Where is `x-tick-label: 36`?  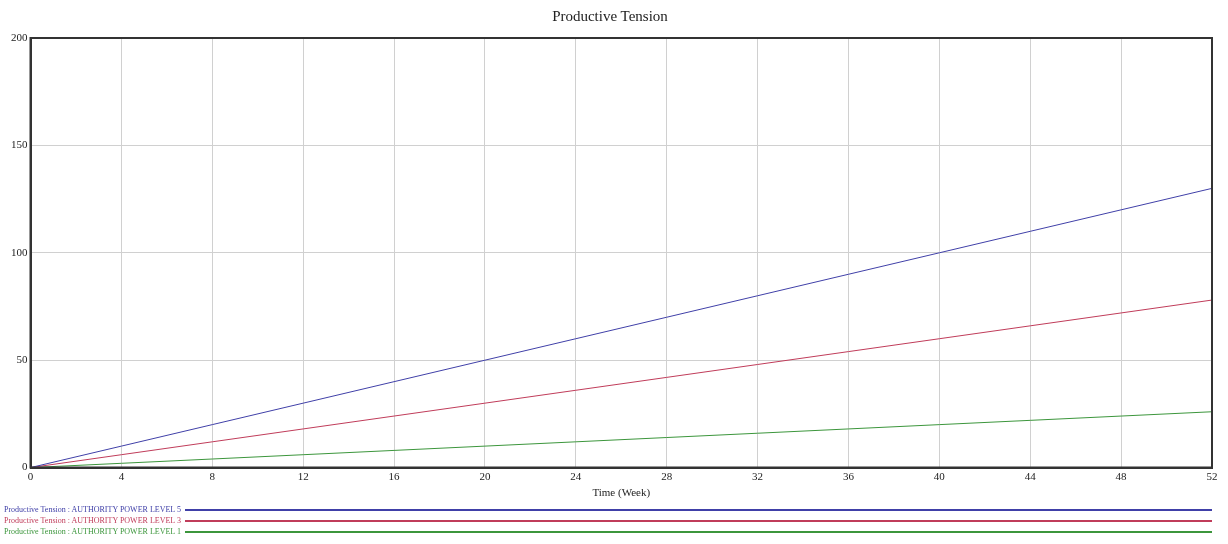 x-tick-label: 36 is located at coordinates (848, 476).